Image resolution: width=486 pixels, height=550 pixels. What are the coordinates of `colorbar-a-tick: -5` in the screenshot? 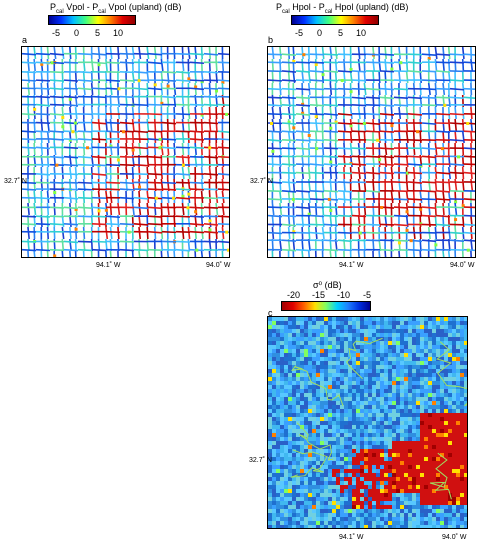 It's located at (56, 33).